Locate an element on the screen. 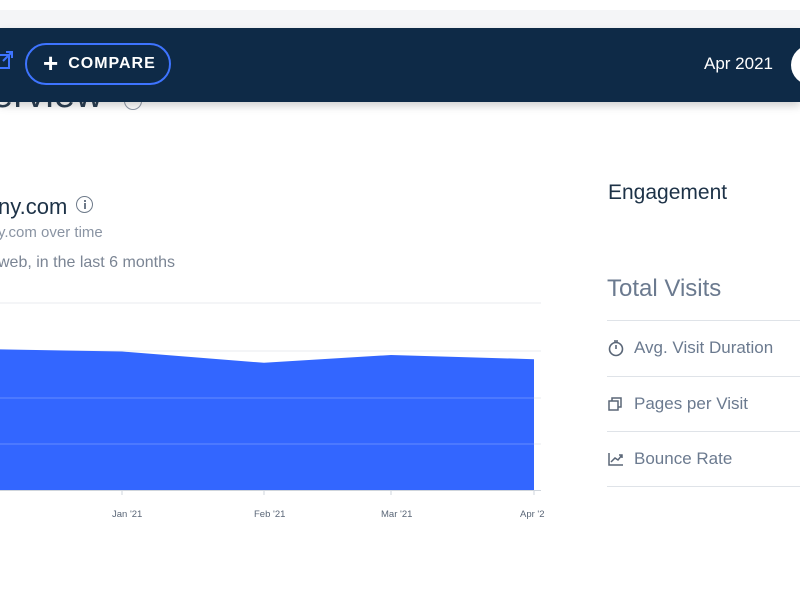  avatar is located at coordinates (795, 65).